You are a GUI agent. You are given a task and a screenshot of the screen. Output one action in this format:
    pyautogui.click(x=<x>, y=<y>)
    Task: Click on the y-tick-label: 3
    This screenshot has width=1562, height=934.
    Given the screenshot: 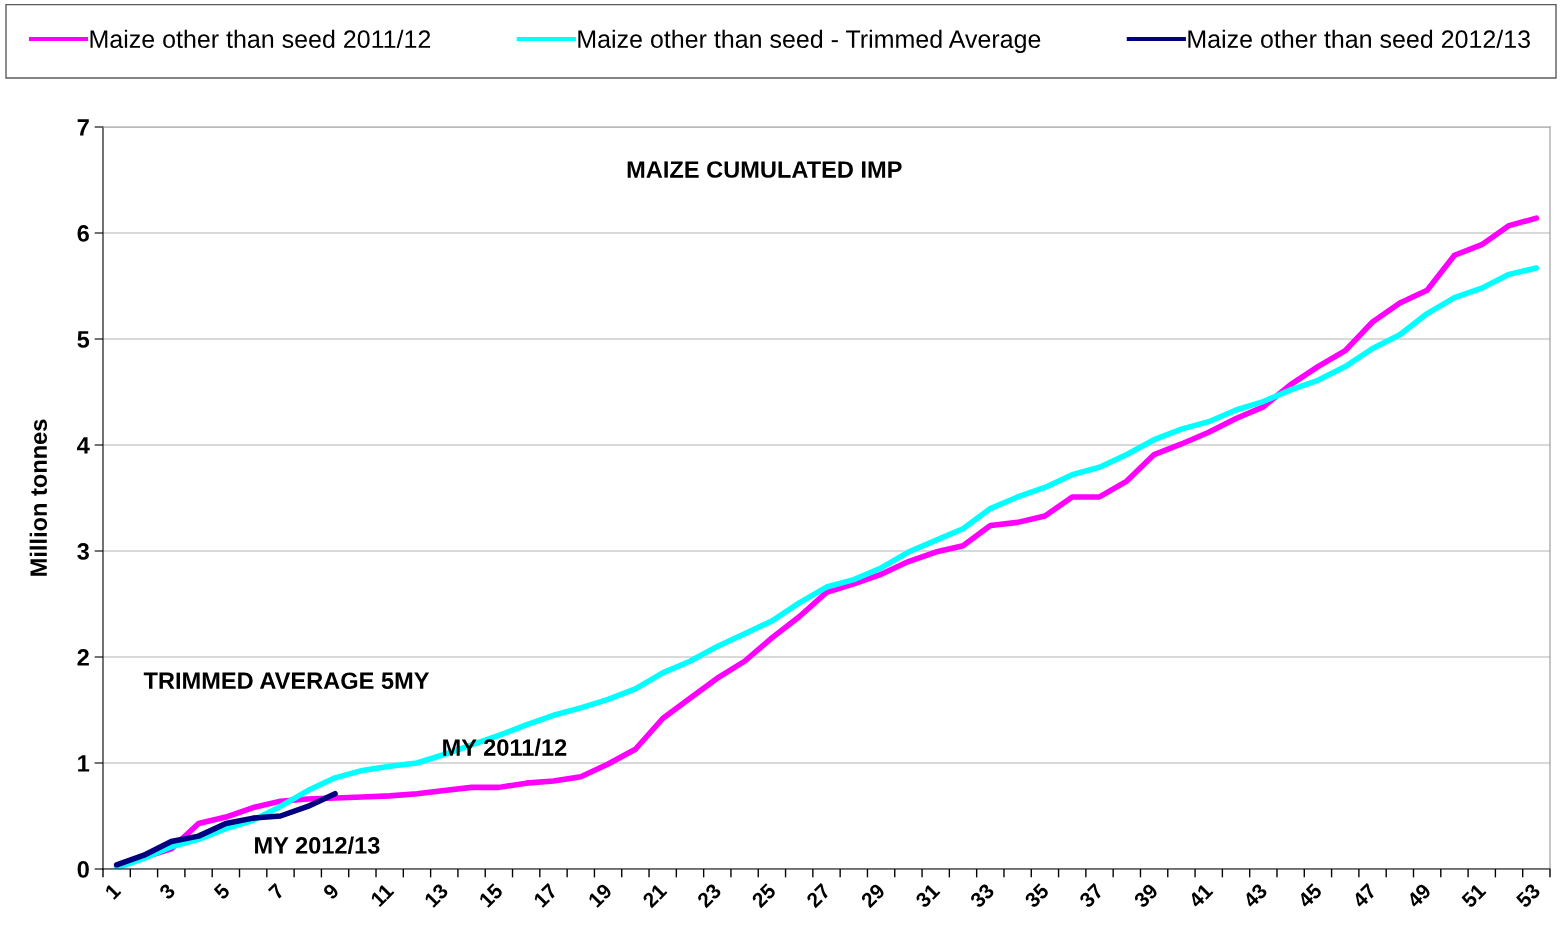 What is the action you would take?
    pyautogui.click(x=83, y=551)
    